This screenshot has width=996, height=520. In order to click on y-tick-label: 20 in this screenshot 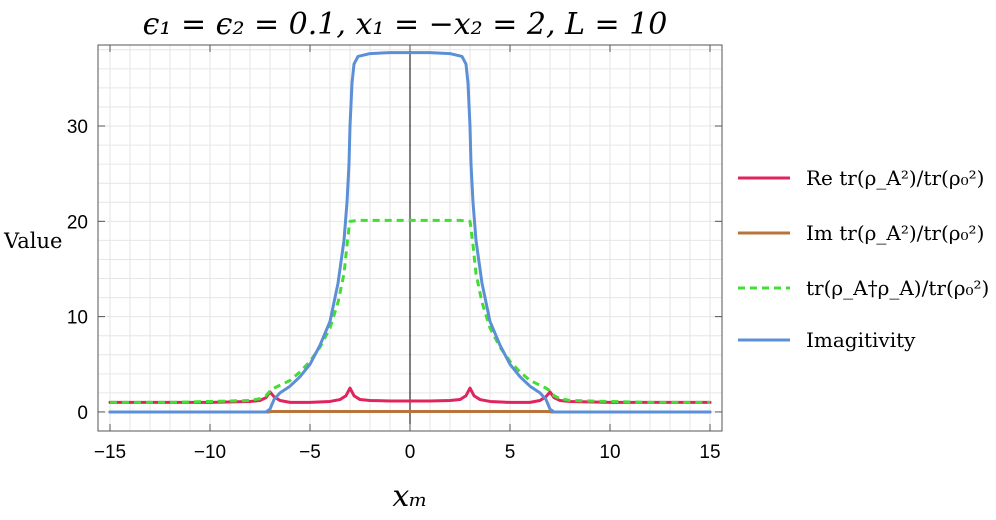, I will do `click(77, 222)`.